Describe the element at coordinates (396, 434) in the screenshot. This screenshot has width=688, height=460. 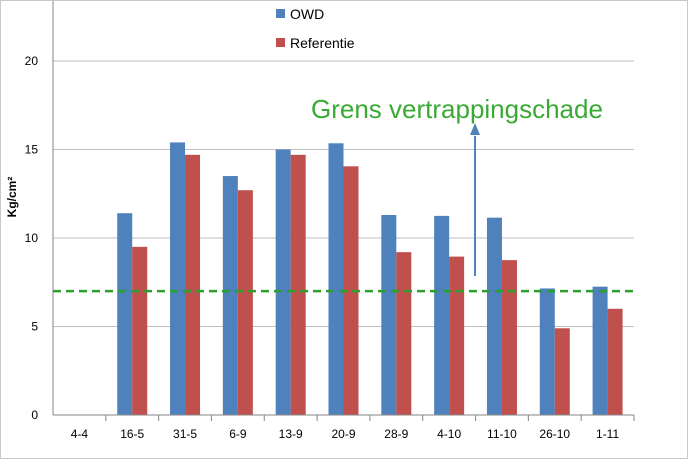
I see `x-tick-label: 28-9` at that location.